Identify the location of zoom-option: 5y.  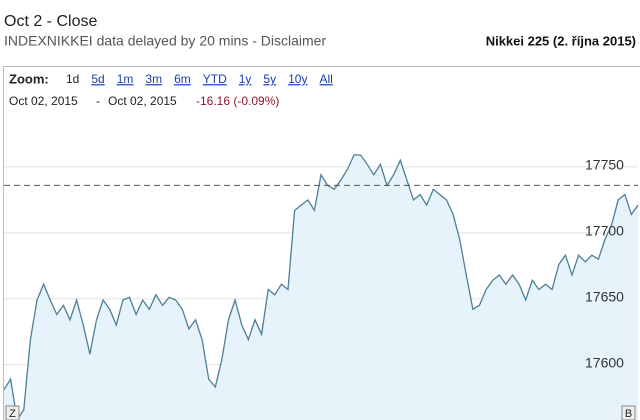
(269, 79).